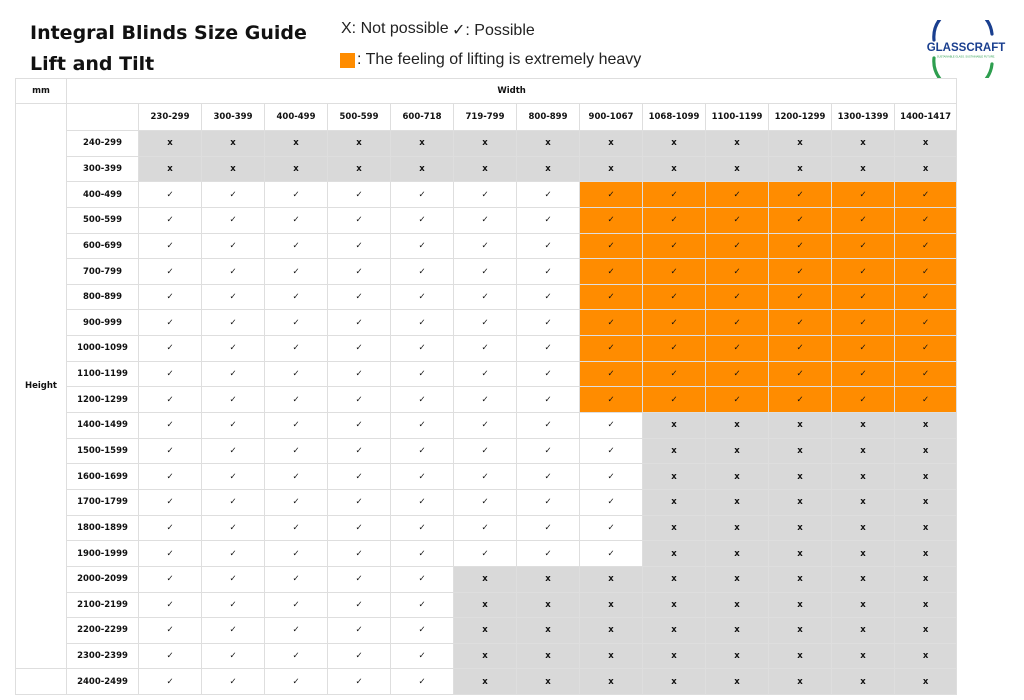  What do you see at coordinates (800, 117) in the screenshot?
I see `width-range-header: 1200-1299` at bounding box center [800, 117].